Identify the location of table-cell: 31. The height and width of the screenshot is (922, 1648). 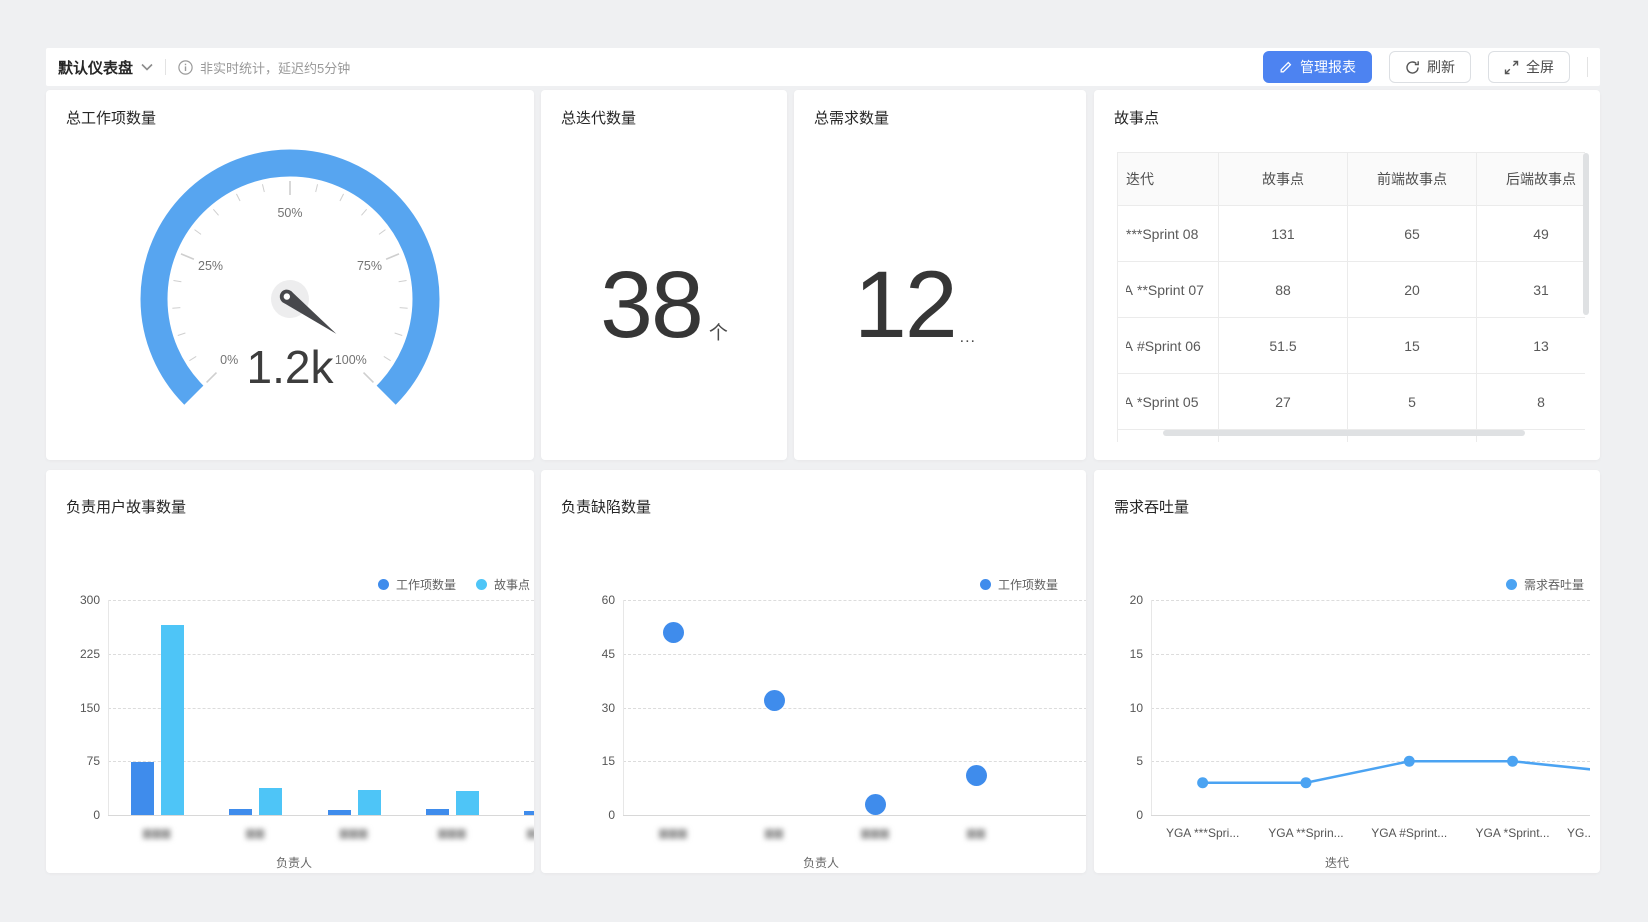
(1530, 289).